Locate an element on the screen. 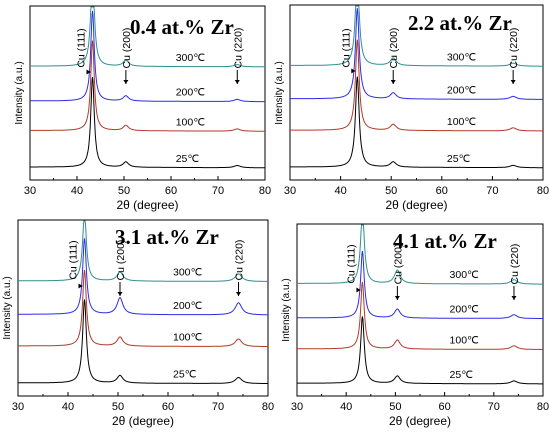  chart-title: 4.1 at.% Zr is located at coordinates (445, 241).